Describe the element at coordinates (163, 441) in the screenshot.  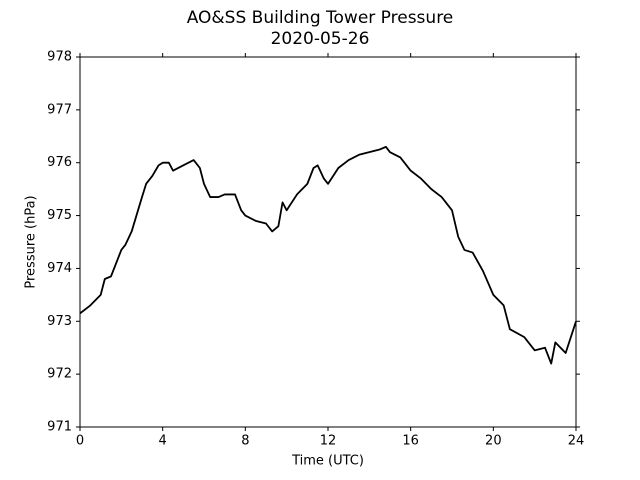
I see `x-tick-label: 4` at that location.